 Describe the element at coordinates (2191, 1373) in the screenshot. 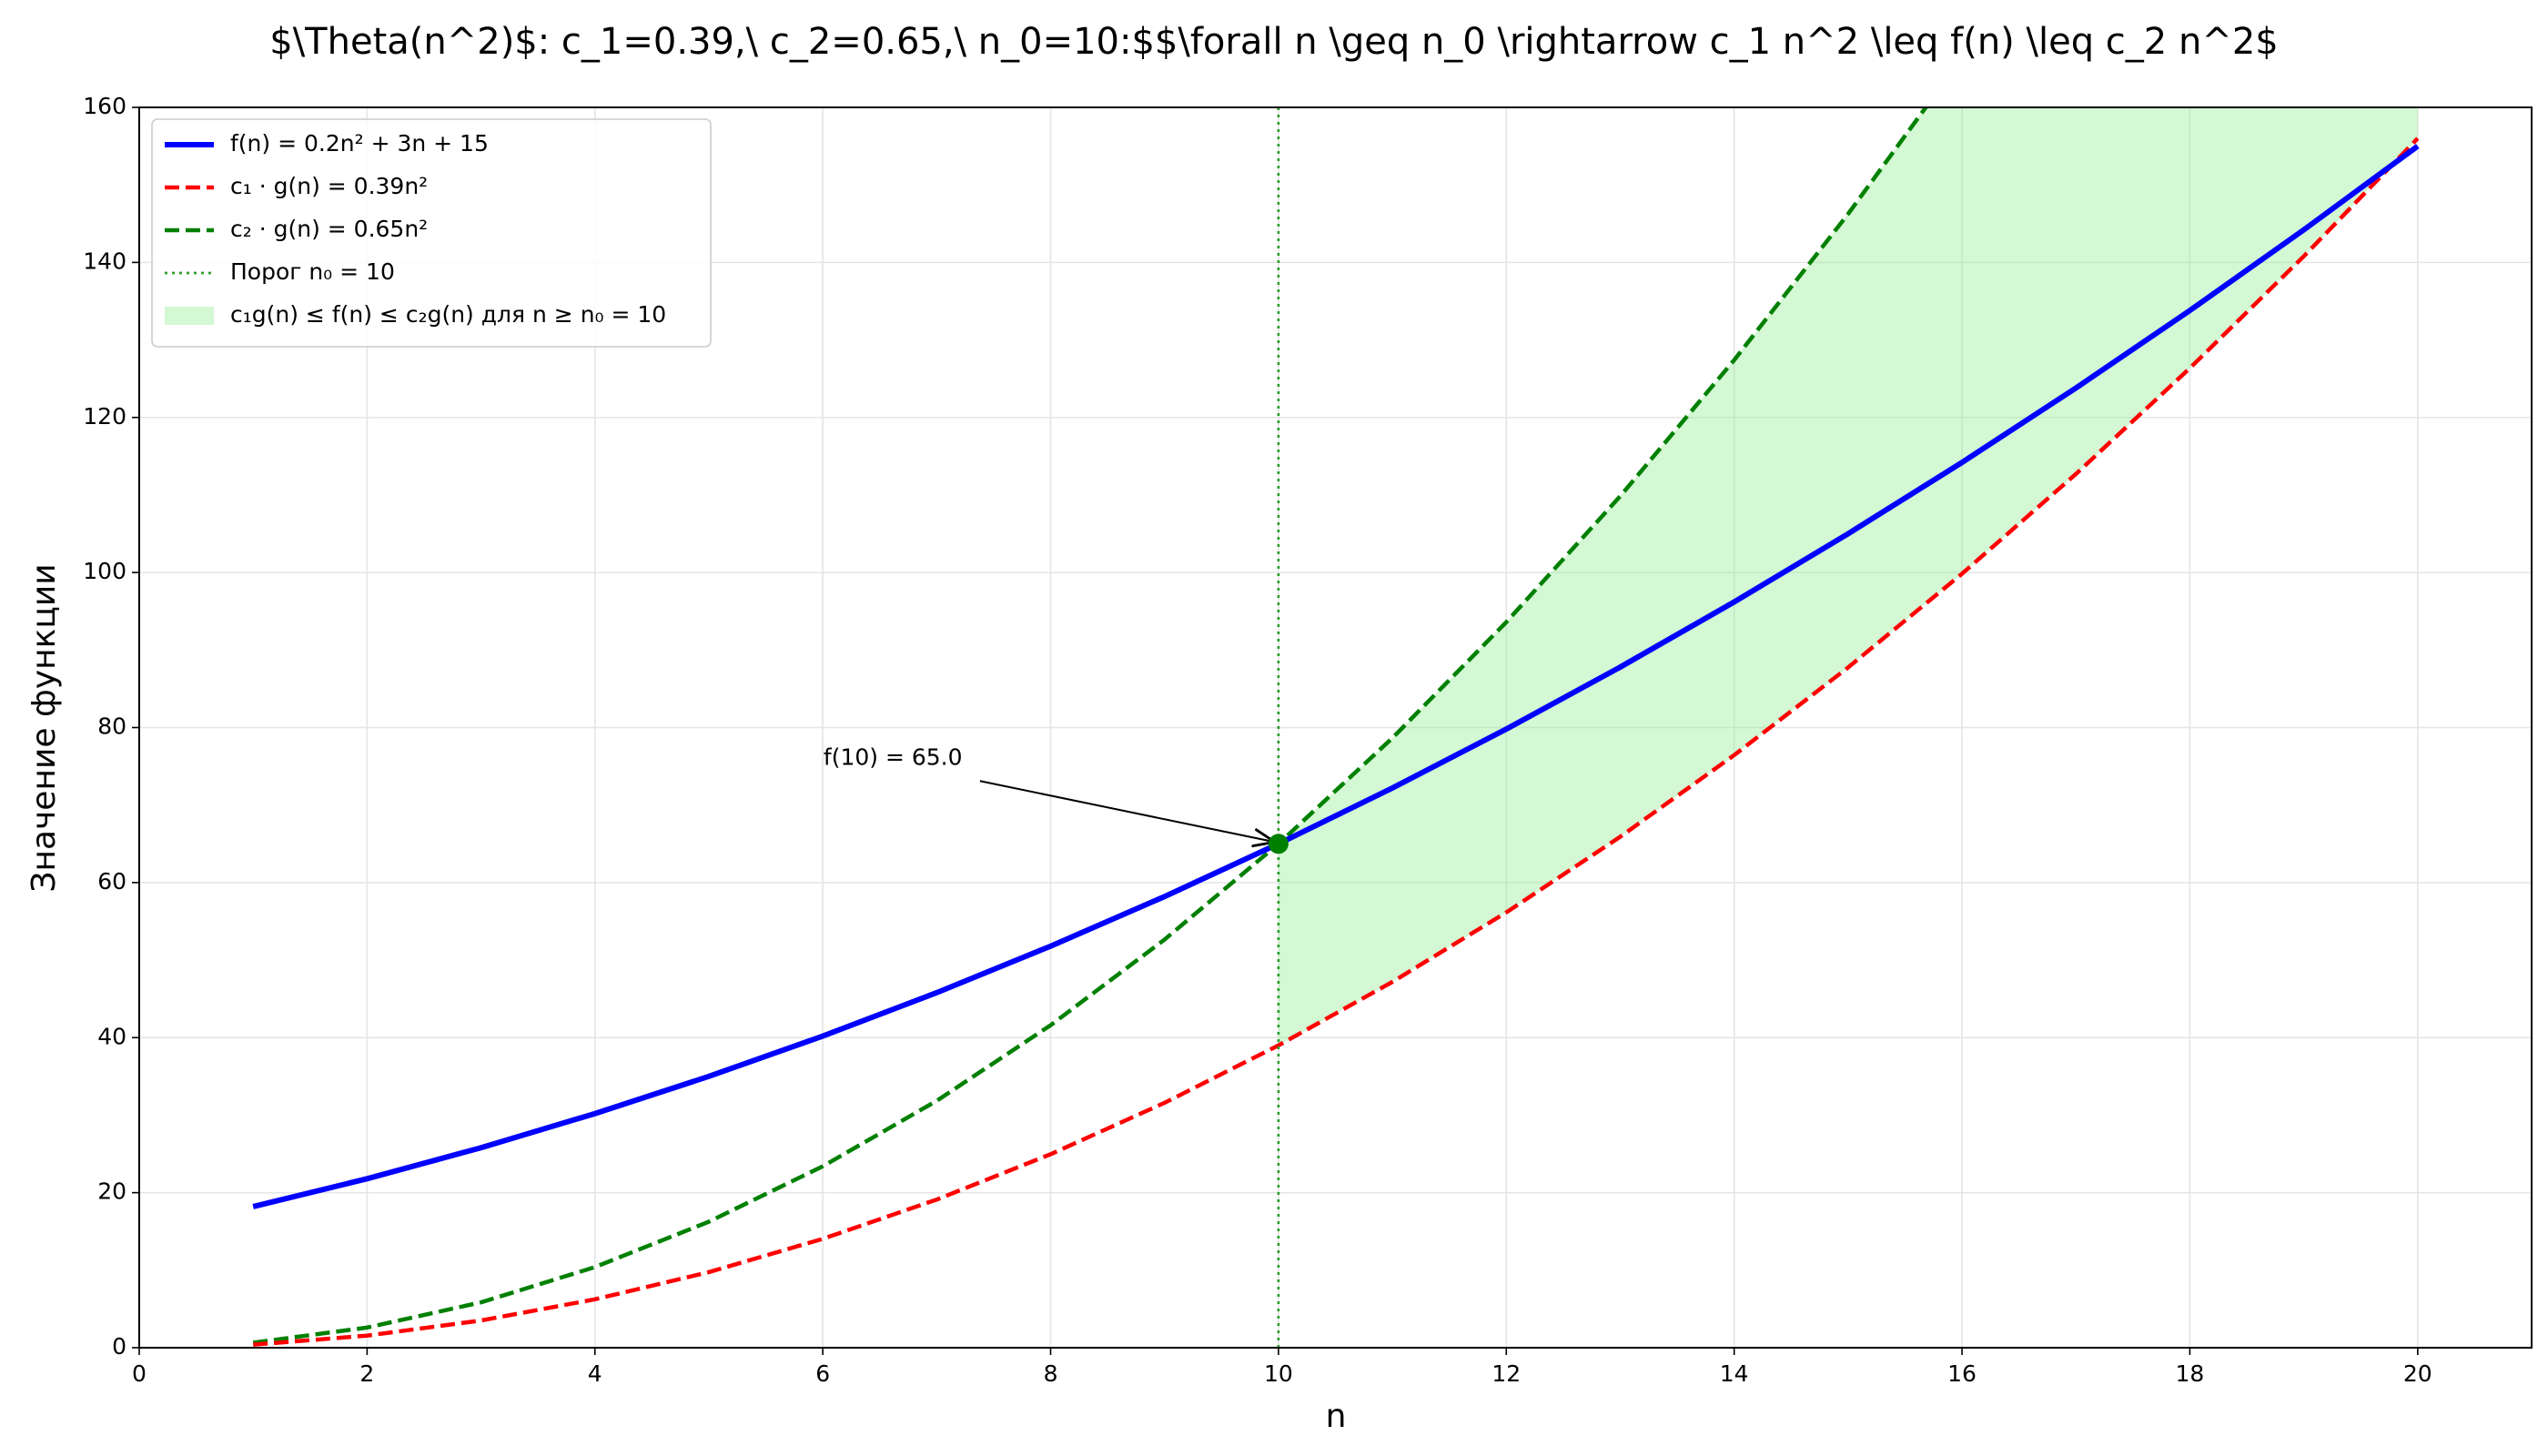

I see `x-tick-label: 18` at that location.